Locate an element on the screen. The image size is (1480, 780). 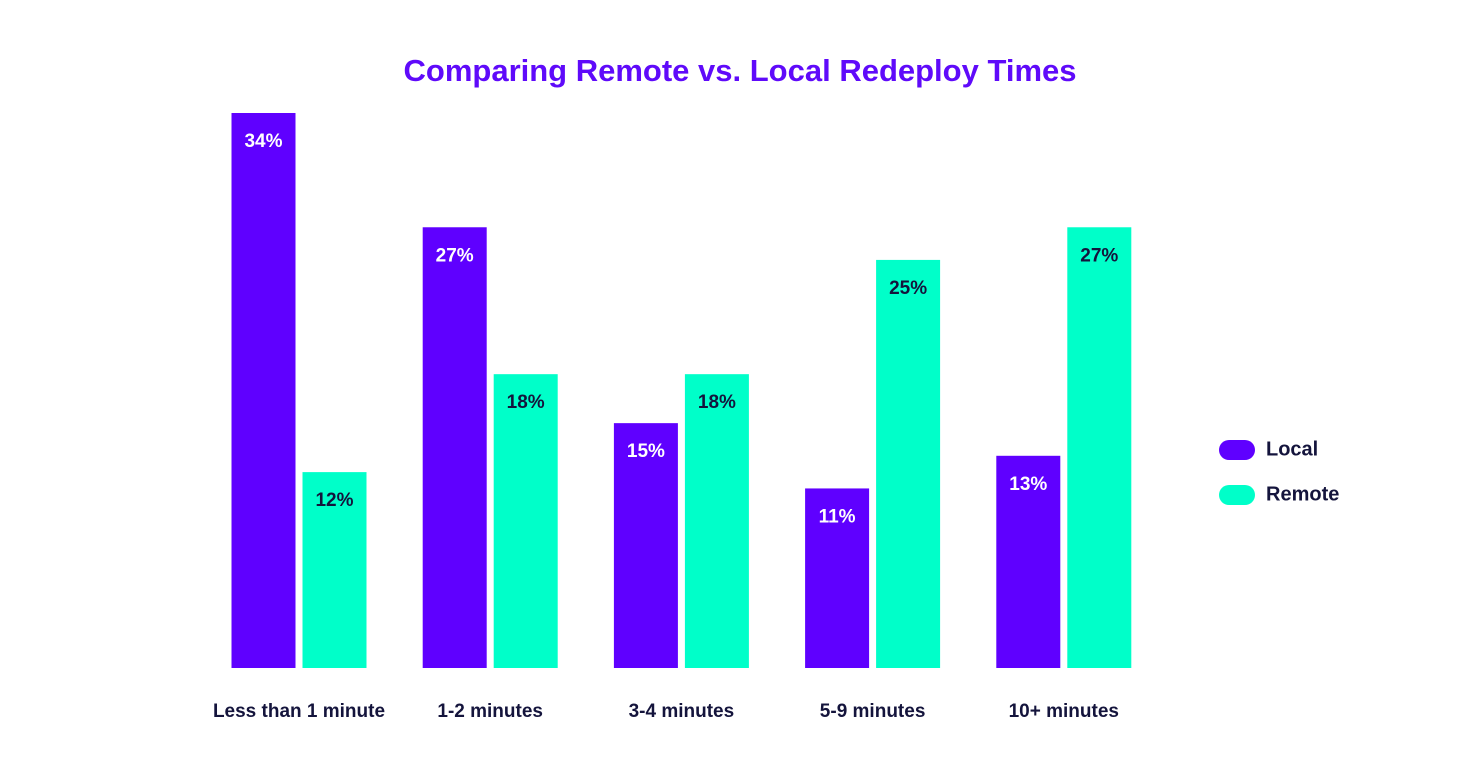
data-label: 15% is located at coordinates (646, 451).